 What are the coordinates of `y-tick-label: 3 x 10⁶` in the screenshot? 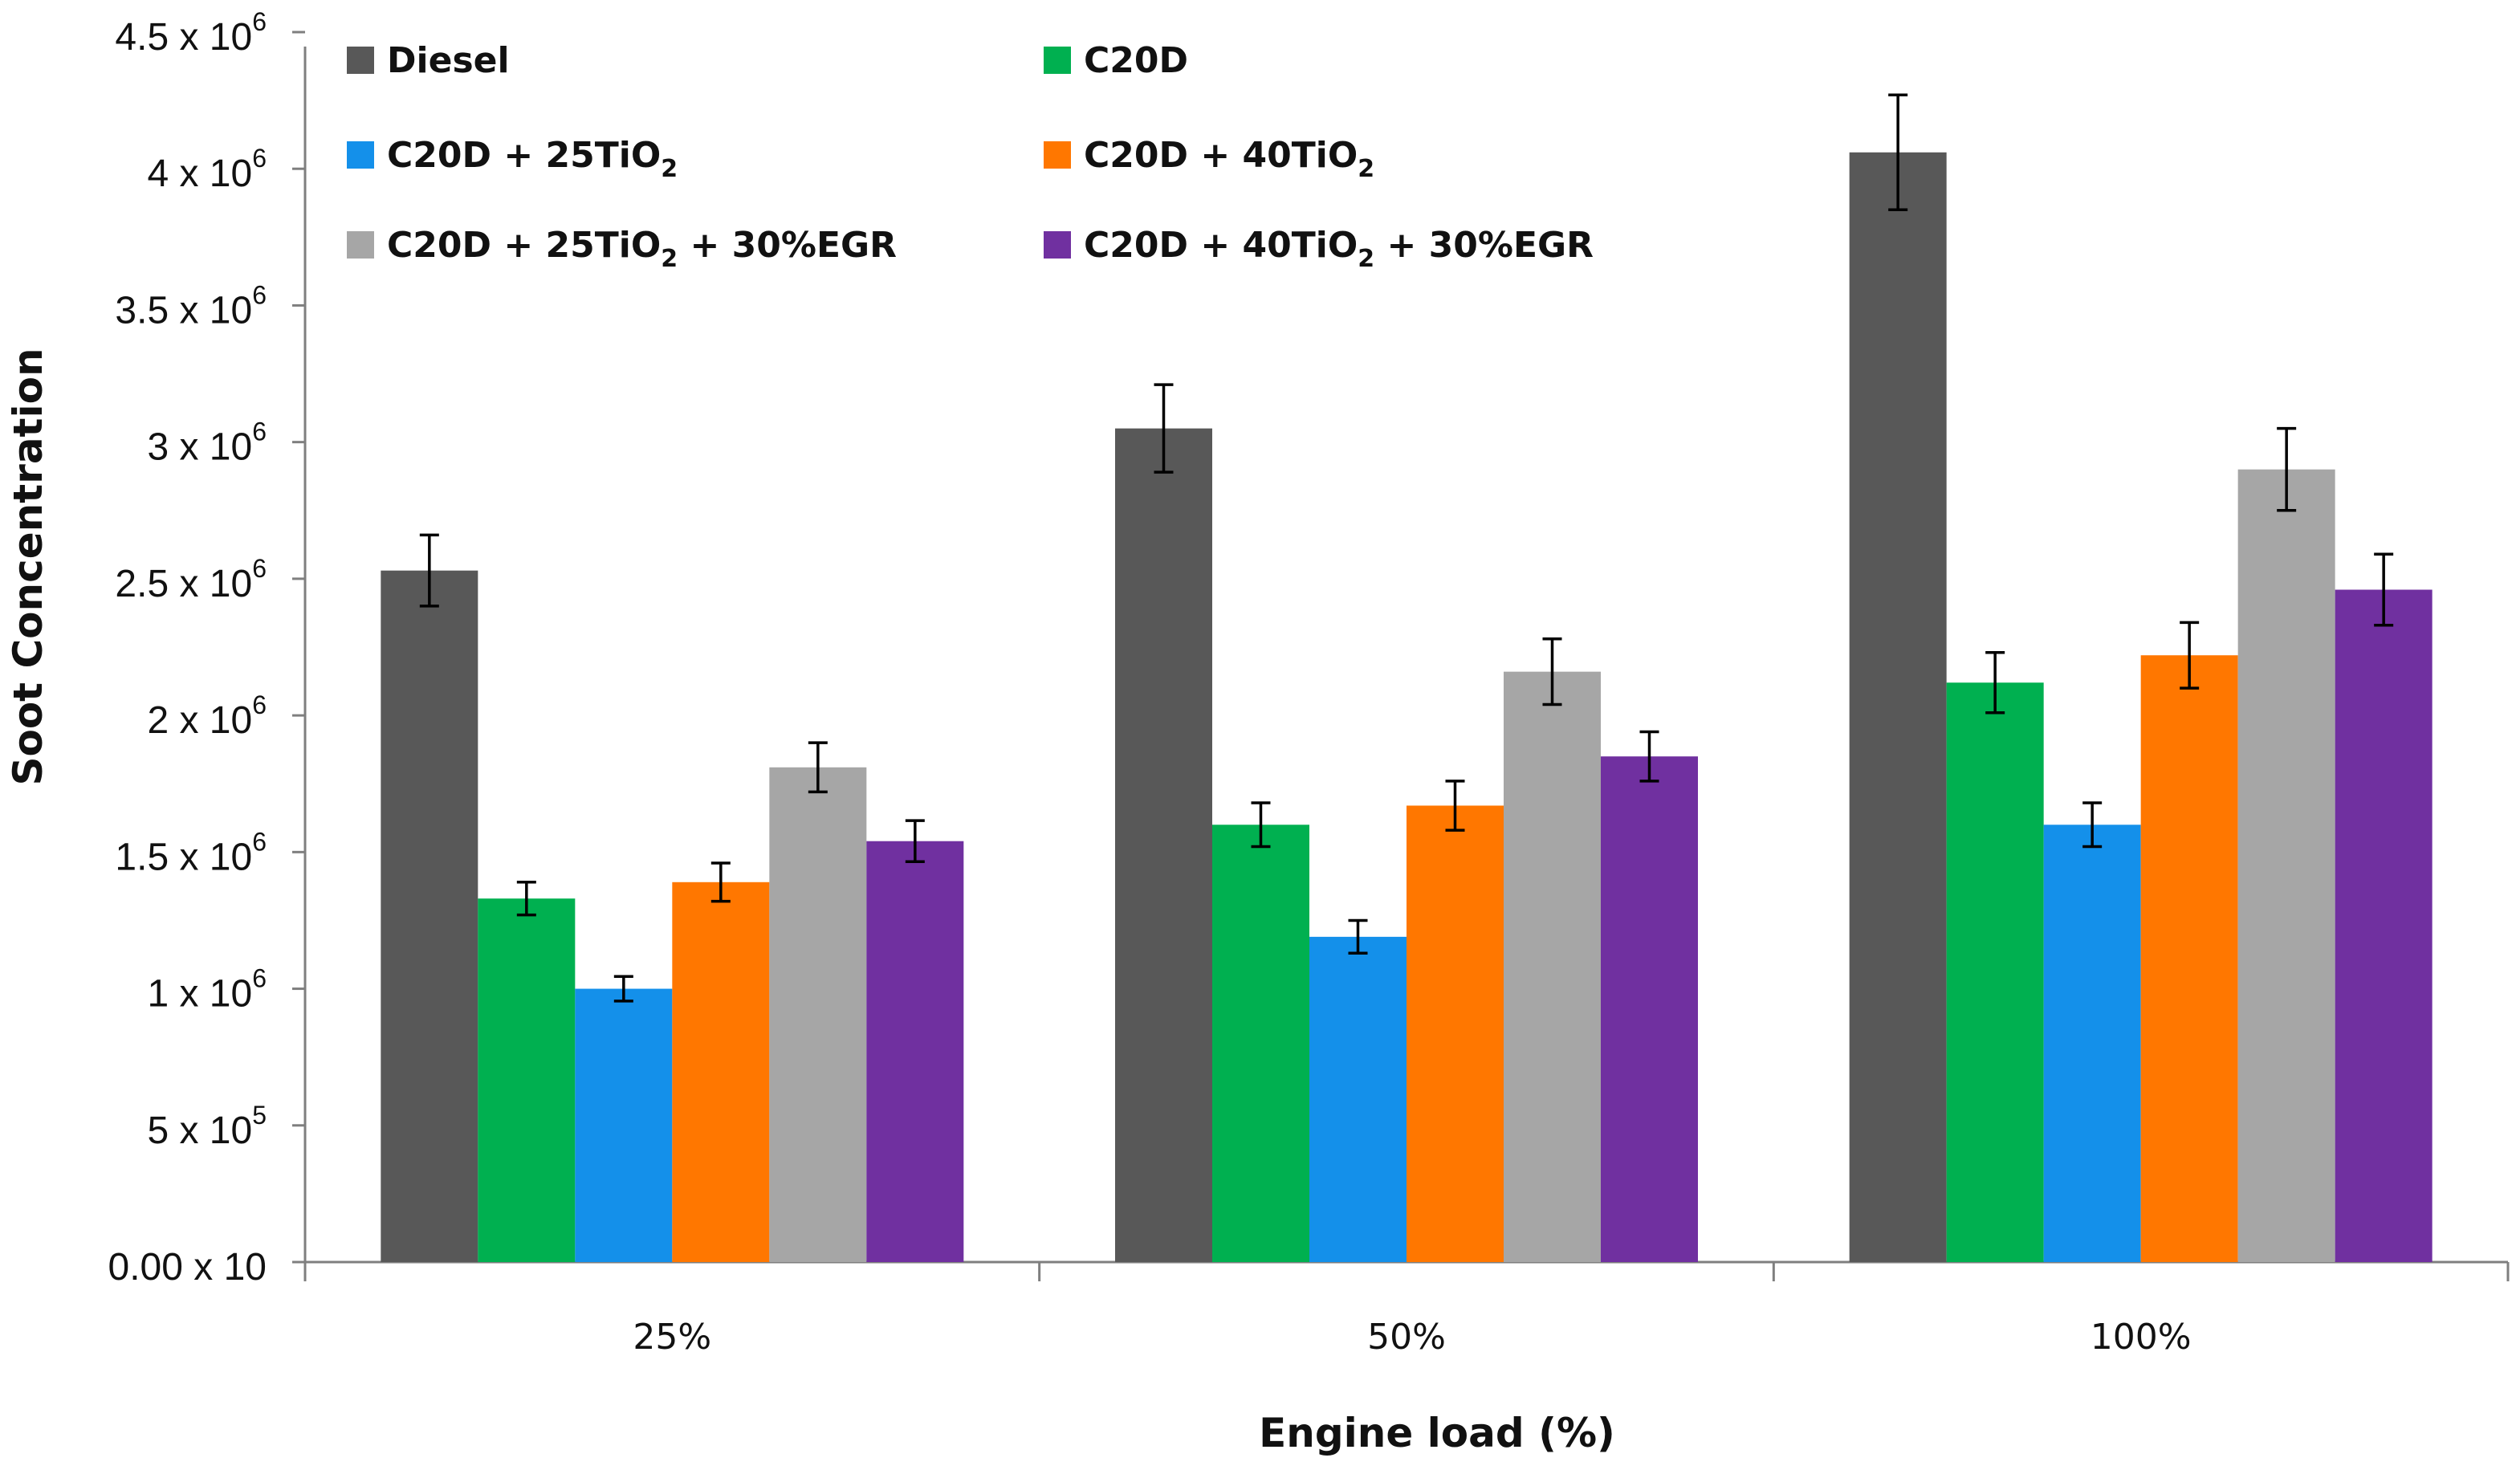 It's located at (207, 443).